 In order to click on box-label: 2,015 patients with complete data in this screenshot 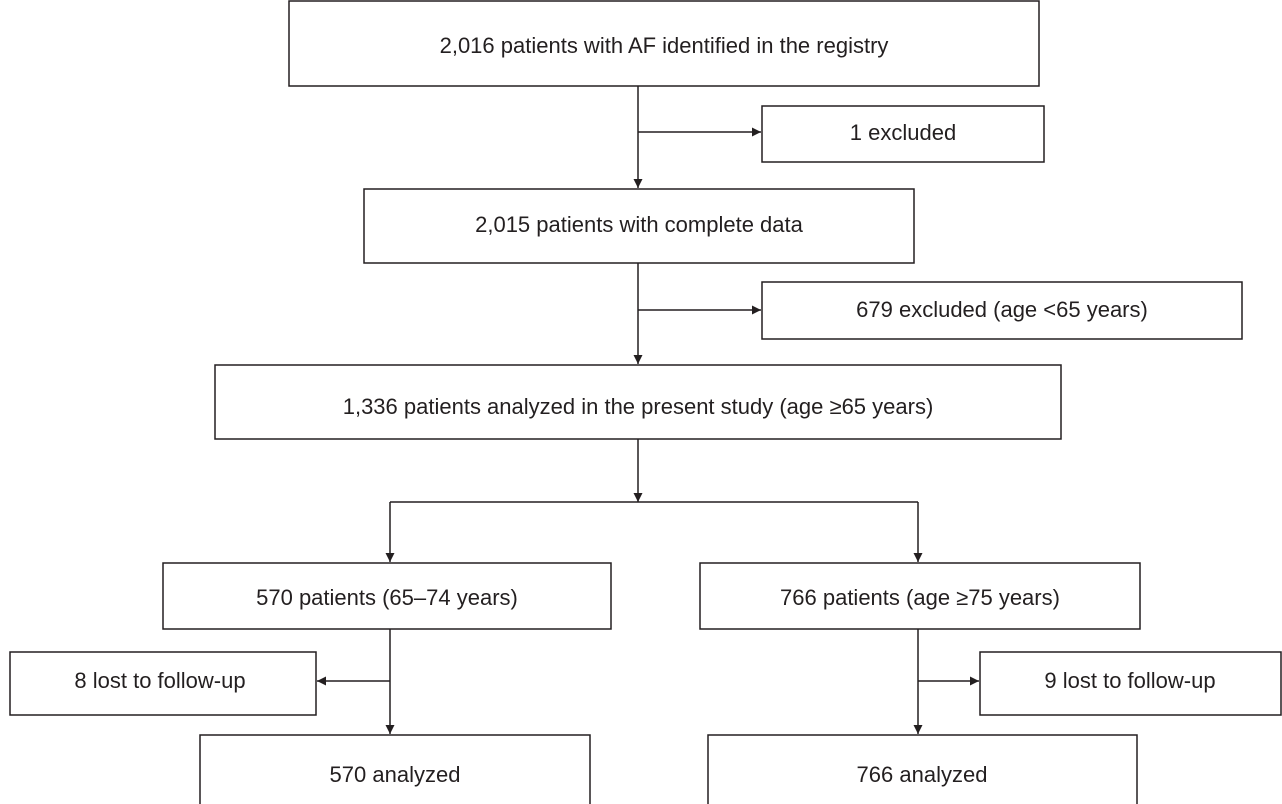, I will do `click(639, 224)`.